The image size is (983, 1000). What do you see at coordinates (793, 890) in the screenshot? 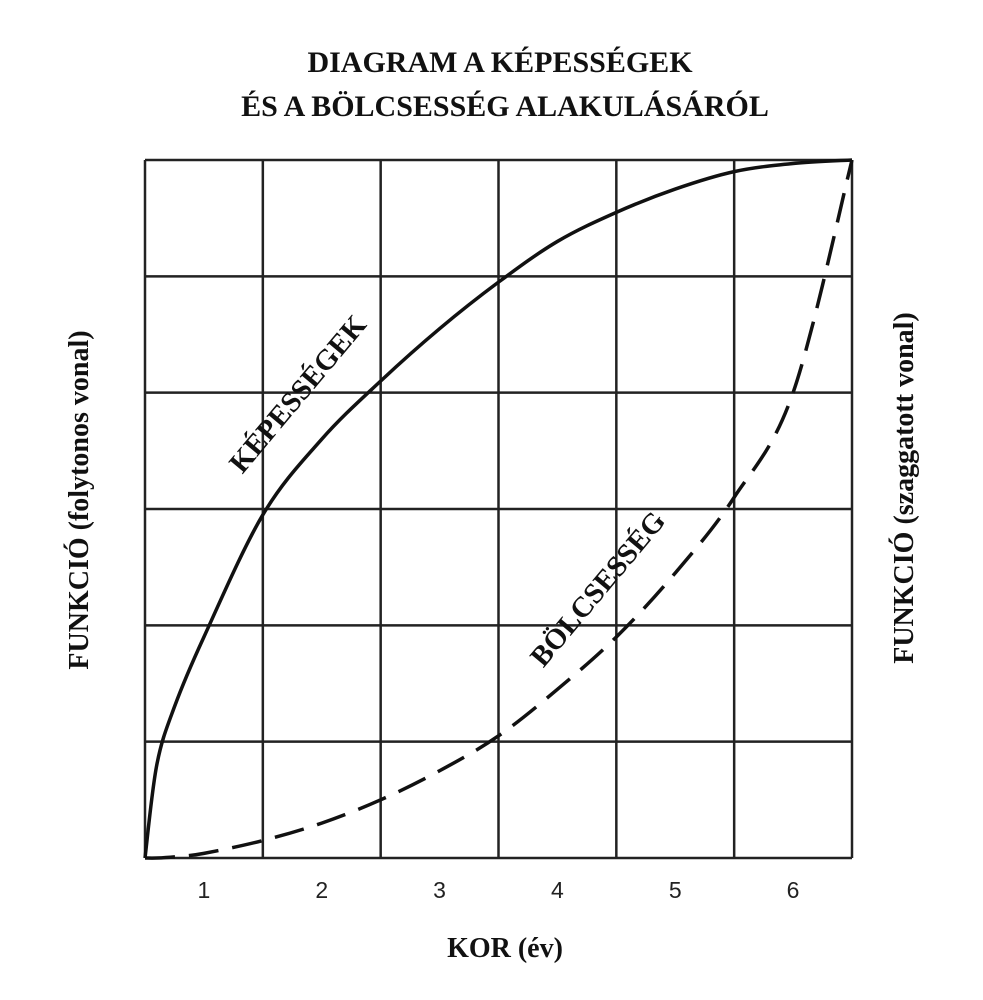
I see `x-tick-label: 6` at bounding box center [793, 890].